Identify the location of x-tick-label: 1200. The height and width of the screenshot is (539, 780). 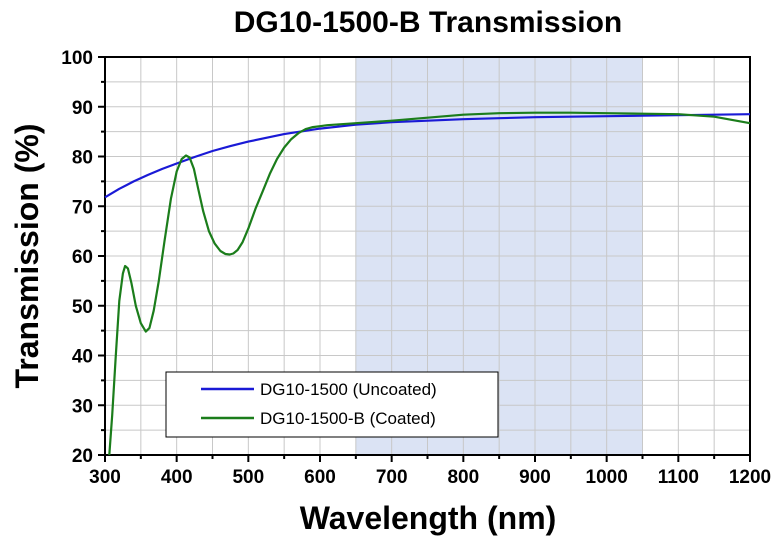
(750, 477).